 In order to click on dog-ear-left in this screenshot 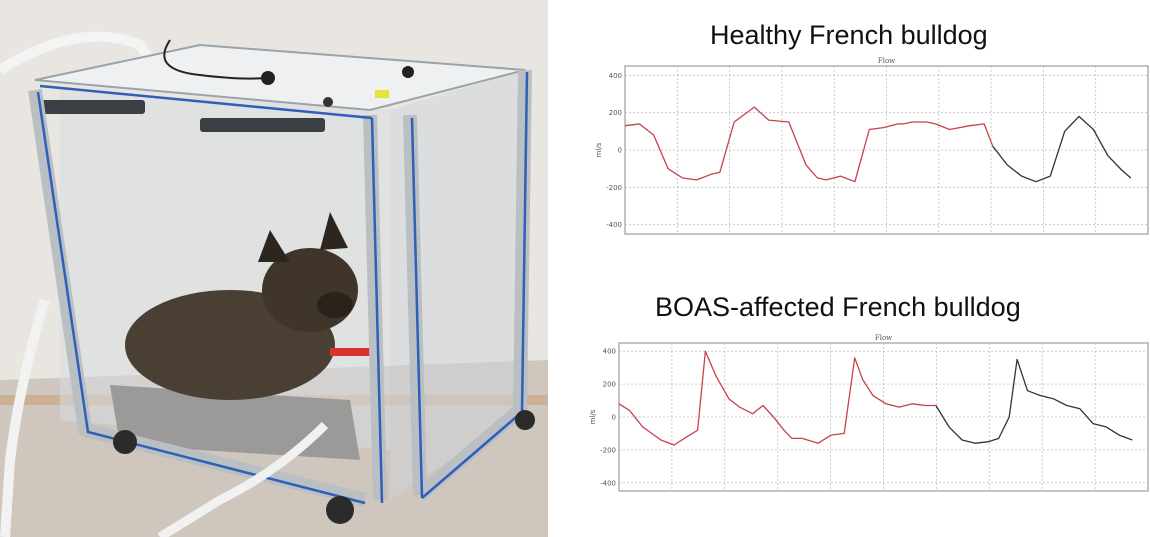, I will do `click(274, 246)`.